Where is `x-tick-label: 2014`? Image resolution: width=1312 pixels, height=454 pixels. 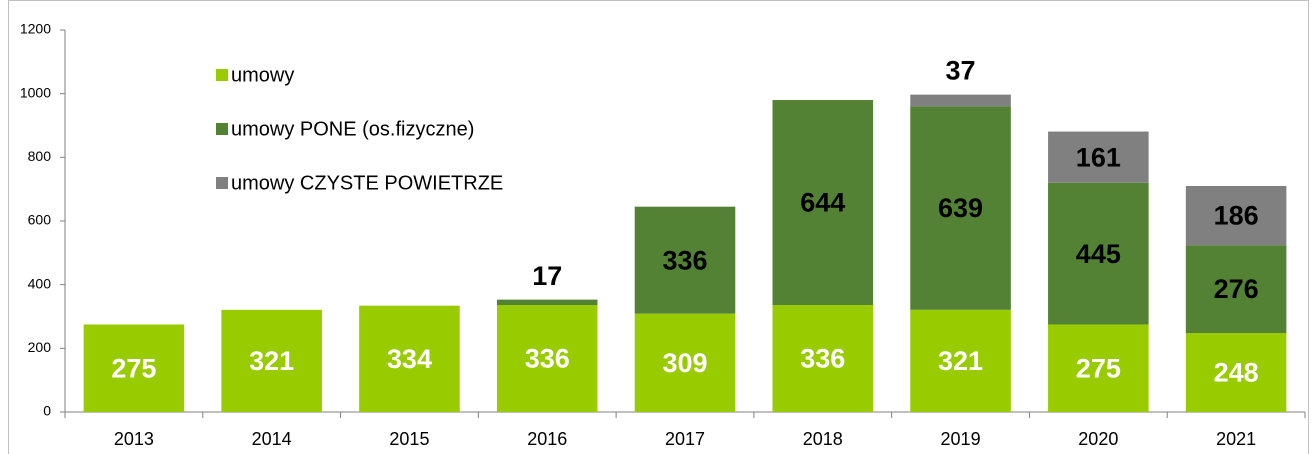
x-tick-label: 2014 is located at coordinates (272, 439).